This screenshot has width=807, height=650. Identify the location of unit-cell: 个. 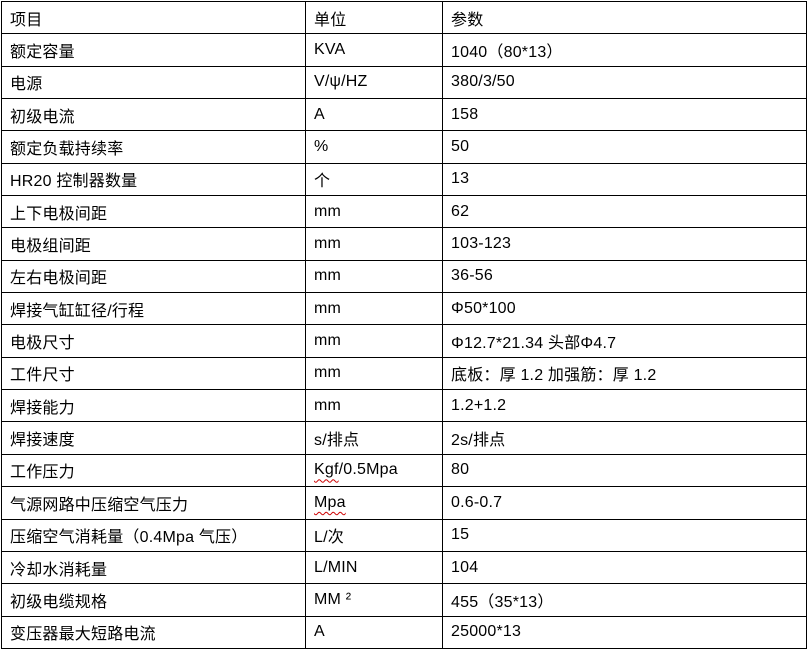
(374, 179).